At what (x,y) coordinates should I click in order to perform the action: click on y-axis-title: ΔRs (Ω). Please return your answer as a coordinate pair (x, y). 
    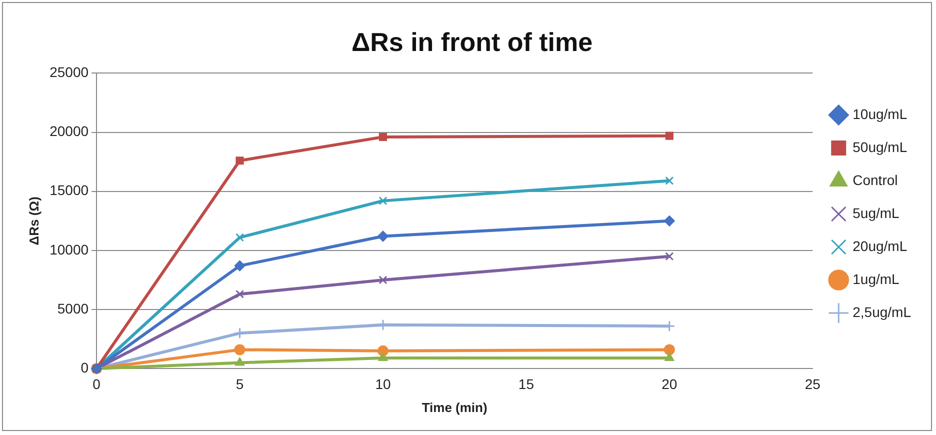
    Looking at the image, I should click on (34, 221).